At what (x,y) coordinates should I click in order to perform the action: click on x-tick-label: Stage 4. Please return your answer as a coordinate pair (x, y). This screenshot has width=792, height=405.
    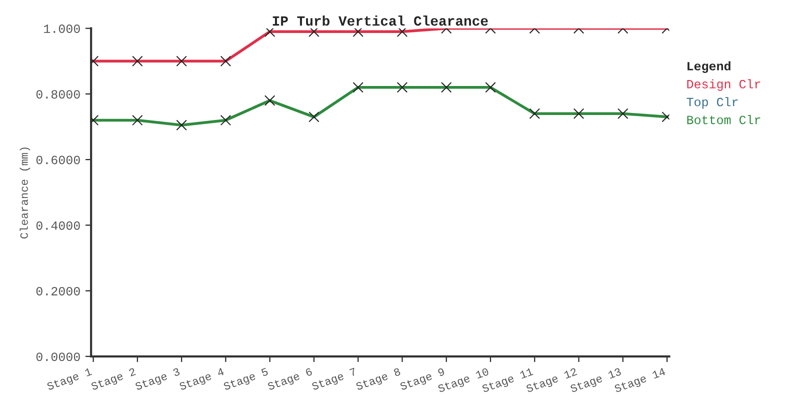
    Looking at the image, I should click on (202, 380).